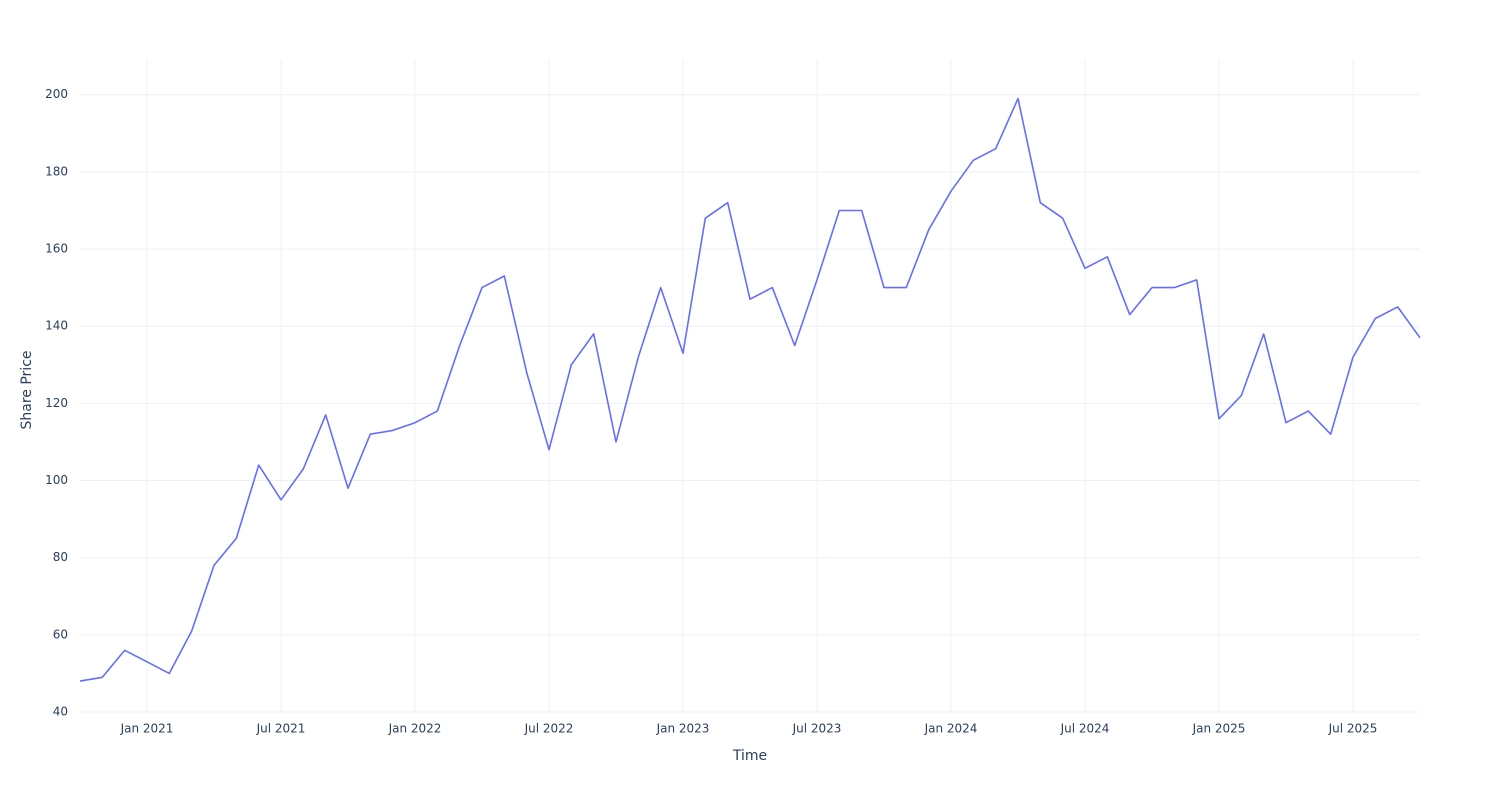 This screenshot has width=1500, height=800. What do you see at coordinates (27, 389) in the screenshot?
I see `y-axis-title: Share Price` at bounding box center [27, 389].